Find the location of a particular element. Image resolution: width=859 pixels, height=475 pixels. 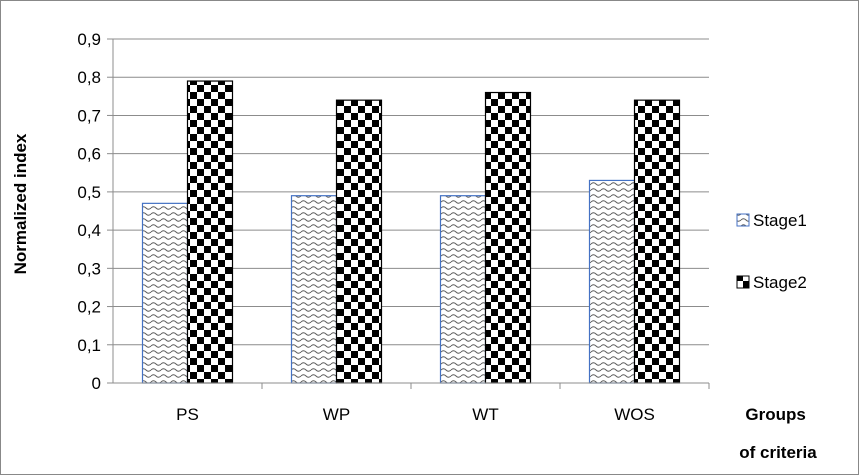

y-axis-title: Normalized index is located at coordinates (20, 203).